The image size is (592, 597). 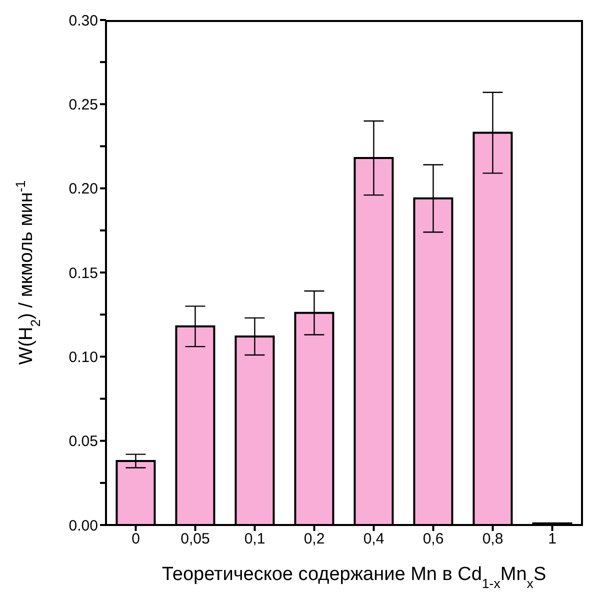 What do you see at coordinates (83, 357) in the screenshot?
I see `y-tick-label: 0.10` at bounding box center [83, 357].